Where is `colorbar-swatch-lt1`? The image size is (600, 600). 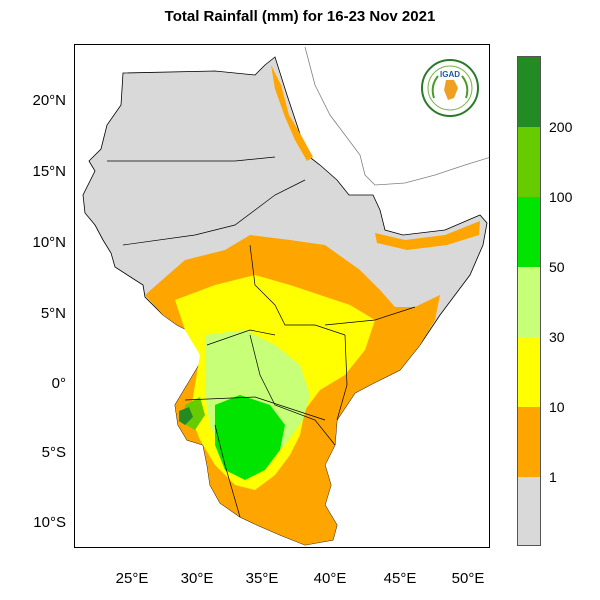
colorbar-swatch-lt1 is located at coordinates (529, 511).